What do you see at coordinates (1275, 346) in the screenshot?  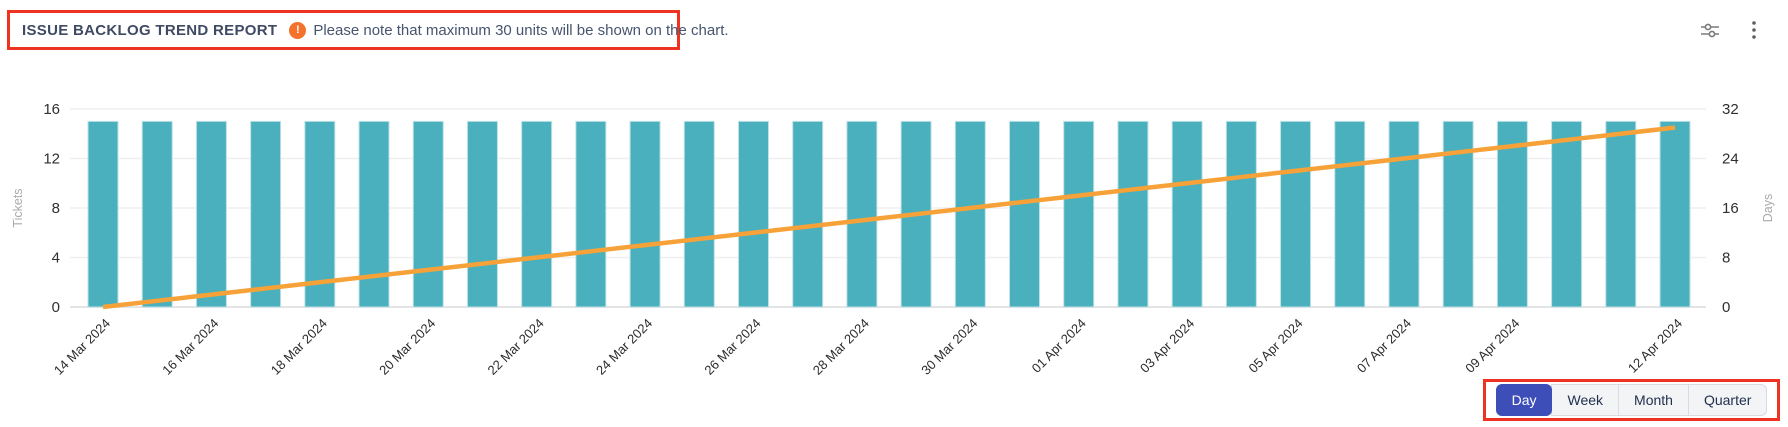 I see `x-axis-date-label: 05 Apr 2024` at bounding box center [1275, 346].